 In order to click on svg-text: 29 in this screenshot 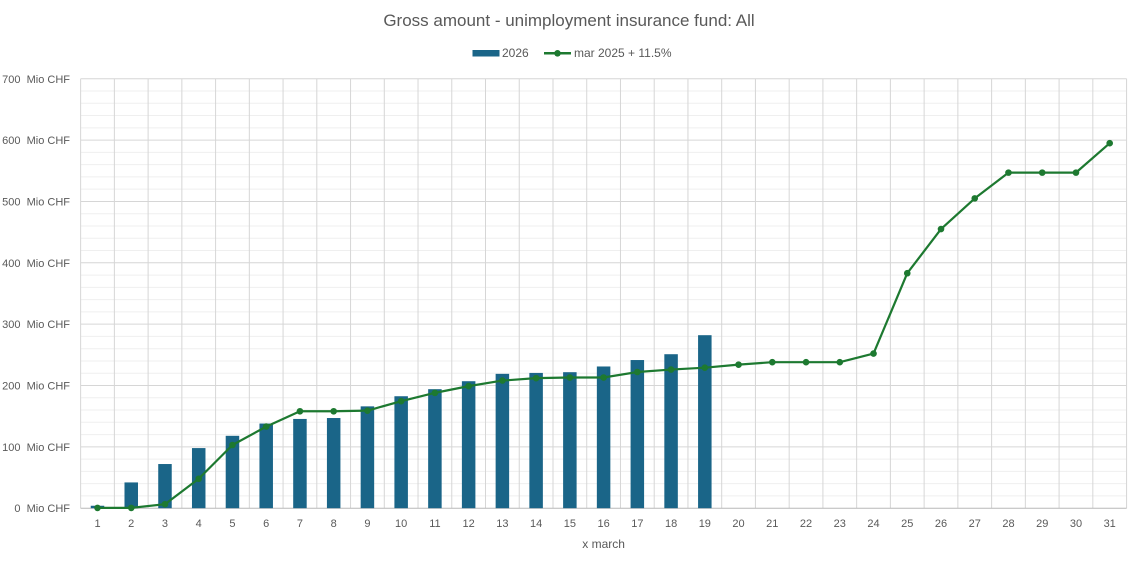, I will do `click(1042, 524)`.